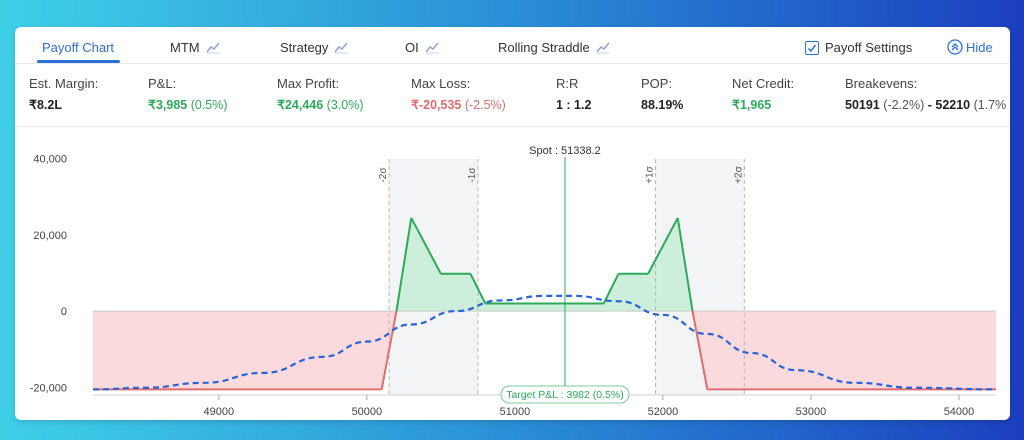  I want to click on tab-label: Strategy, so click(304, 47).